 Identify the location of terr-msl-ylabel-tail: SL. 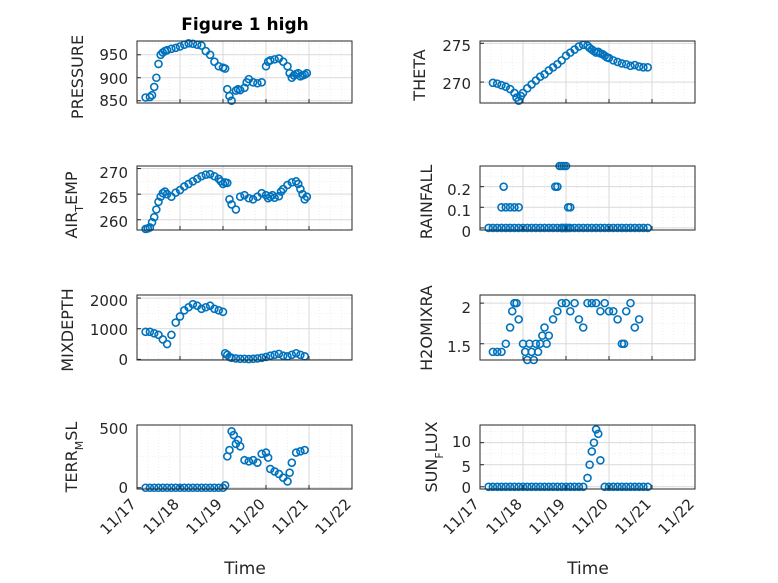
(71, 431).